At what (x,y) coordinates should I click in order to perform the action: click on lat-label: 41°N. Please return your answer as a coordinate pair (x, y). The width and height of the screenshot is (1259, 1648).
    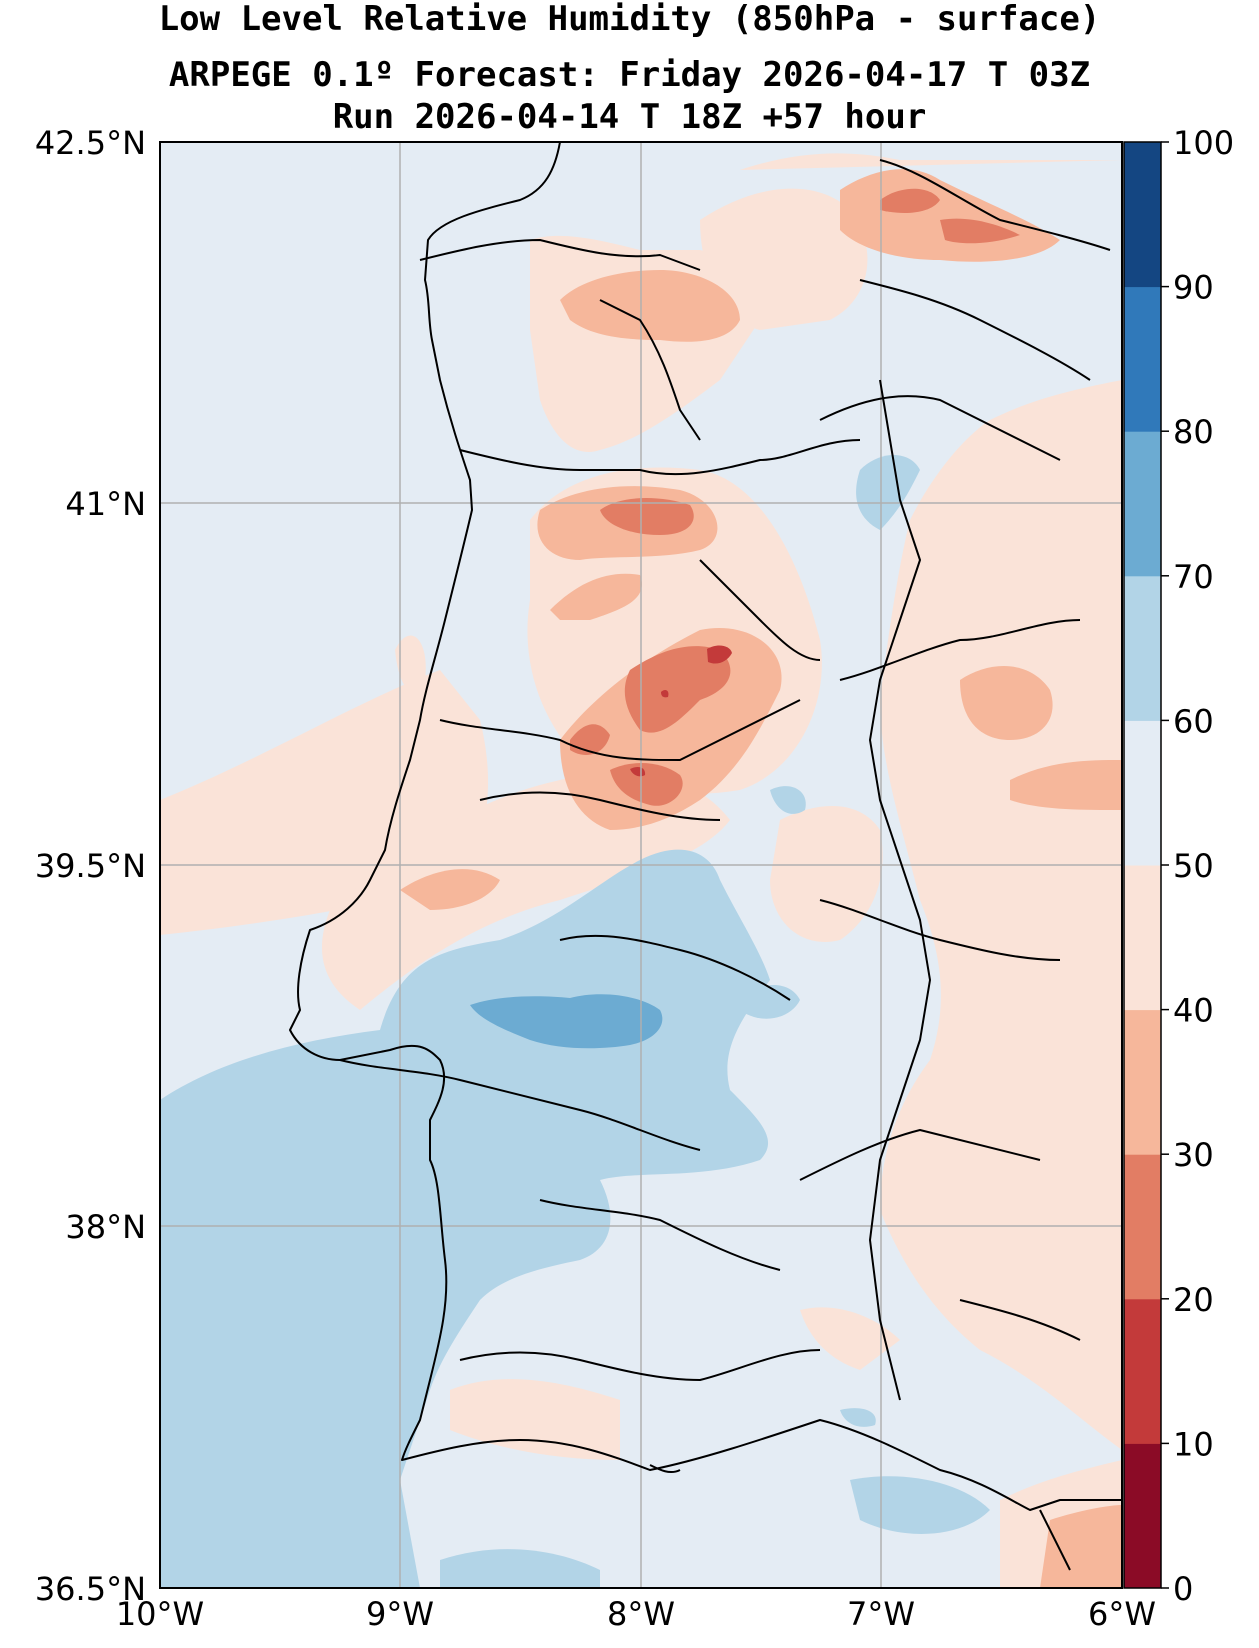
    Looking at the image, I should click on (105, 504).